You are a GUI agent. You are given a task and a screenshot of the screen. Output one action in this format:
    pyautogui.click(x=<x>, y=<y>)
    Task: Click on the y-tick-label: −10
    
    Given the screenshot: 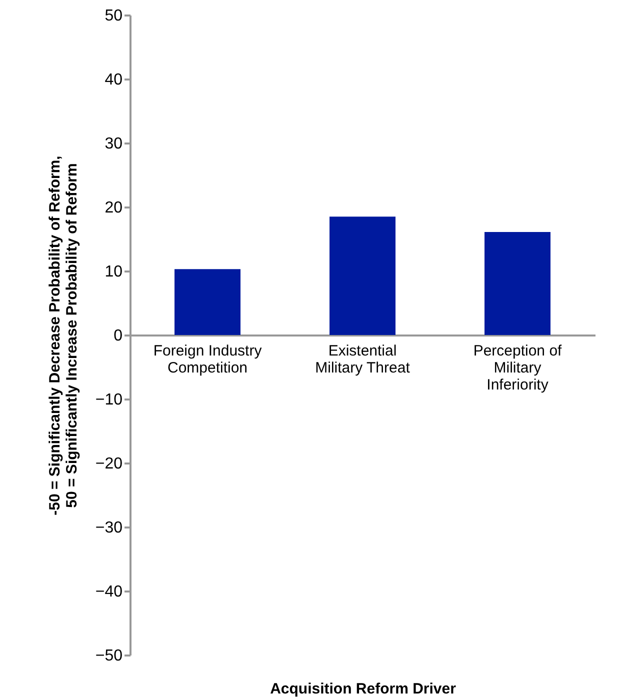 What is the action you would take?
    pyautogui.click(x=109, y=400)
    